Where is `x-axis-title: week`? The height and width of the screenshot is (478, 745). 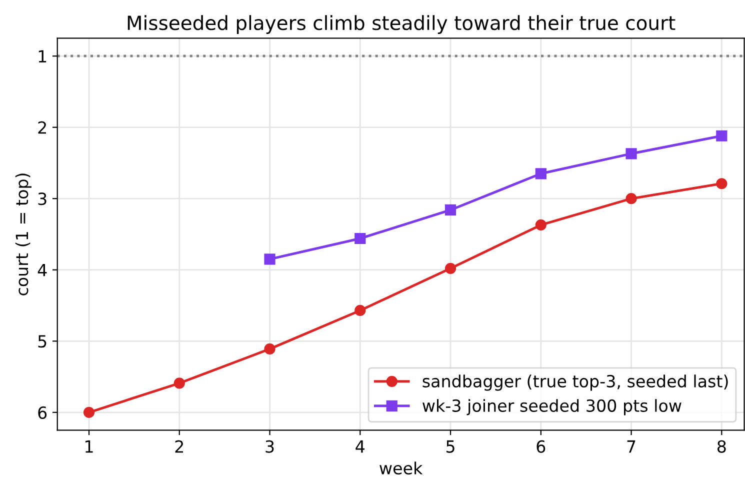 x-axis-title: week is located at coordinates (401, 468).